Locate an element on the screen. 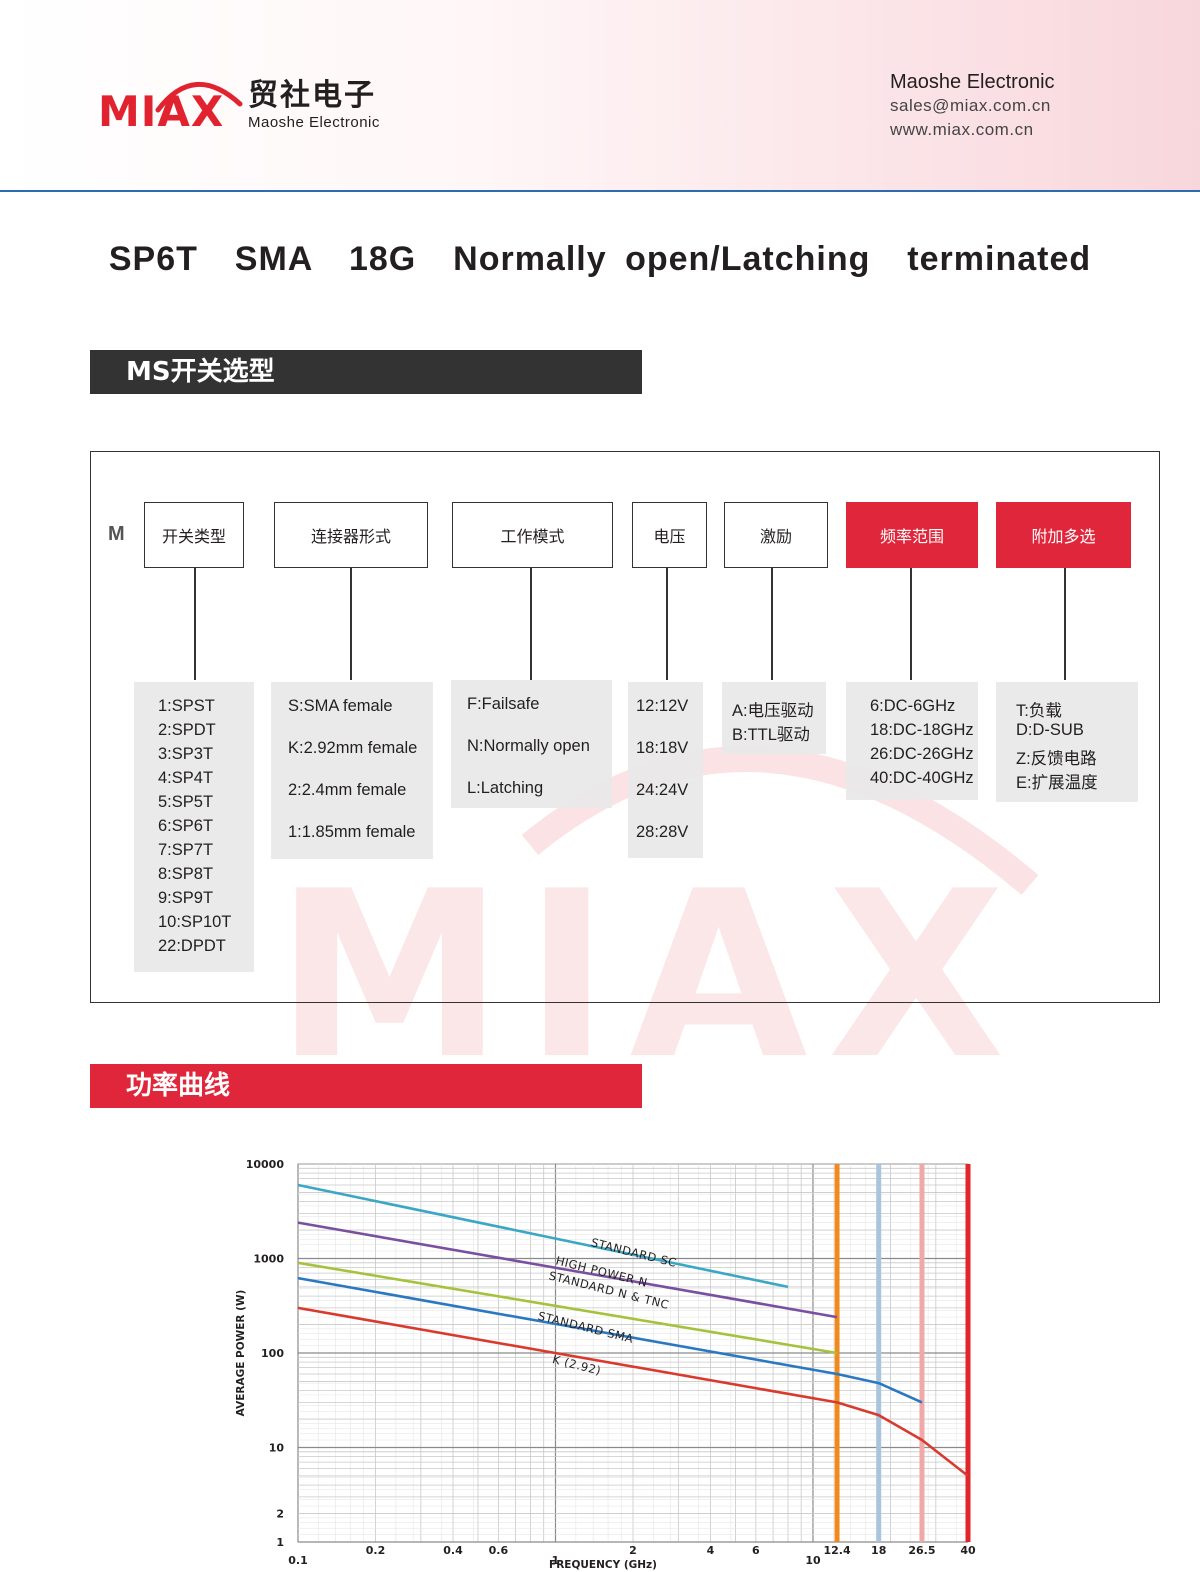 The width and height of the screenshot is (1200, 1572). option-item: 1:1.85mm female is located at coordinates (352, 832).